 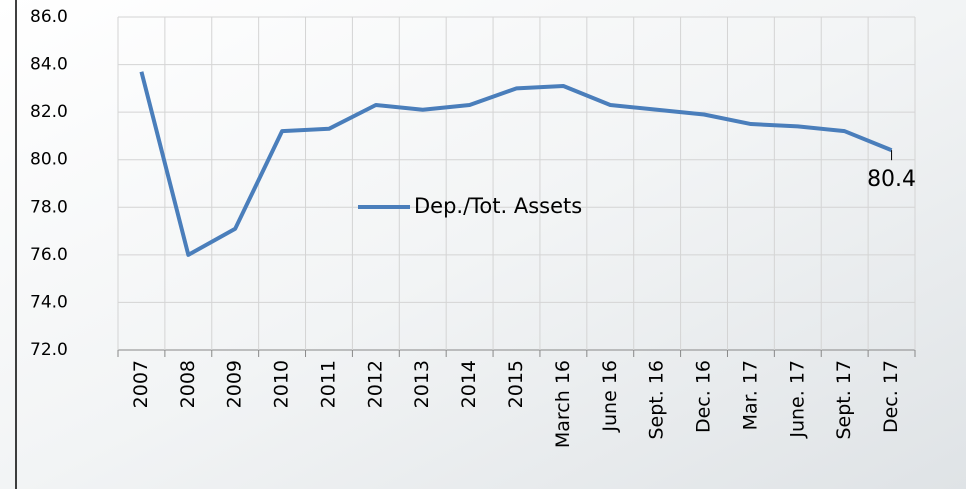 What do you see at coordinates (516, 384) in the screenshot?
I see `x-tick-label: 2015` at bounding box center [516, 384].